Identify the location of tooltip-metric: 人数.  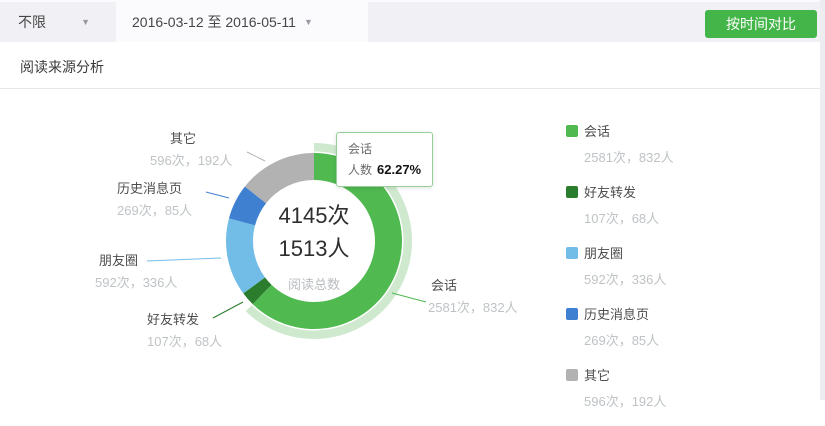
(360, 170).